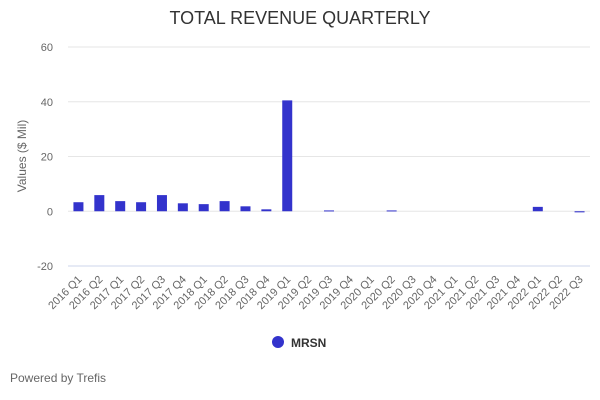  Describe the element at coordinates (266, 210) in the screenshot. I see `bar-2018-Q4` at that location.